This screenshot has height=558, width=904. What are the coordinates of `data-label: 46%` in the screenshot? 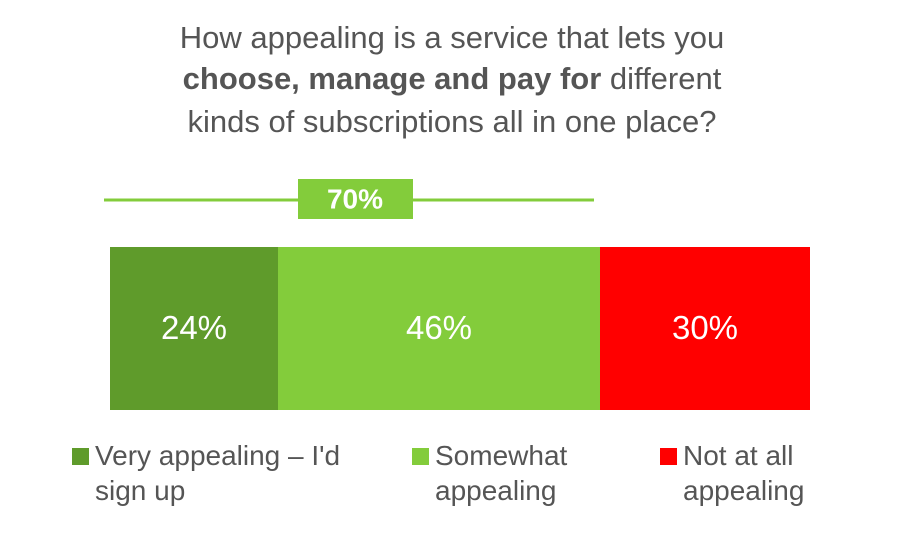 It's located at (439, 327).